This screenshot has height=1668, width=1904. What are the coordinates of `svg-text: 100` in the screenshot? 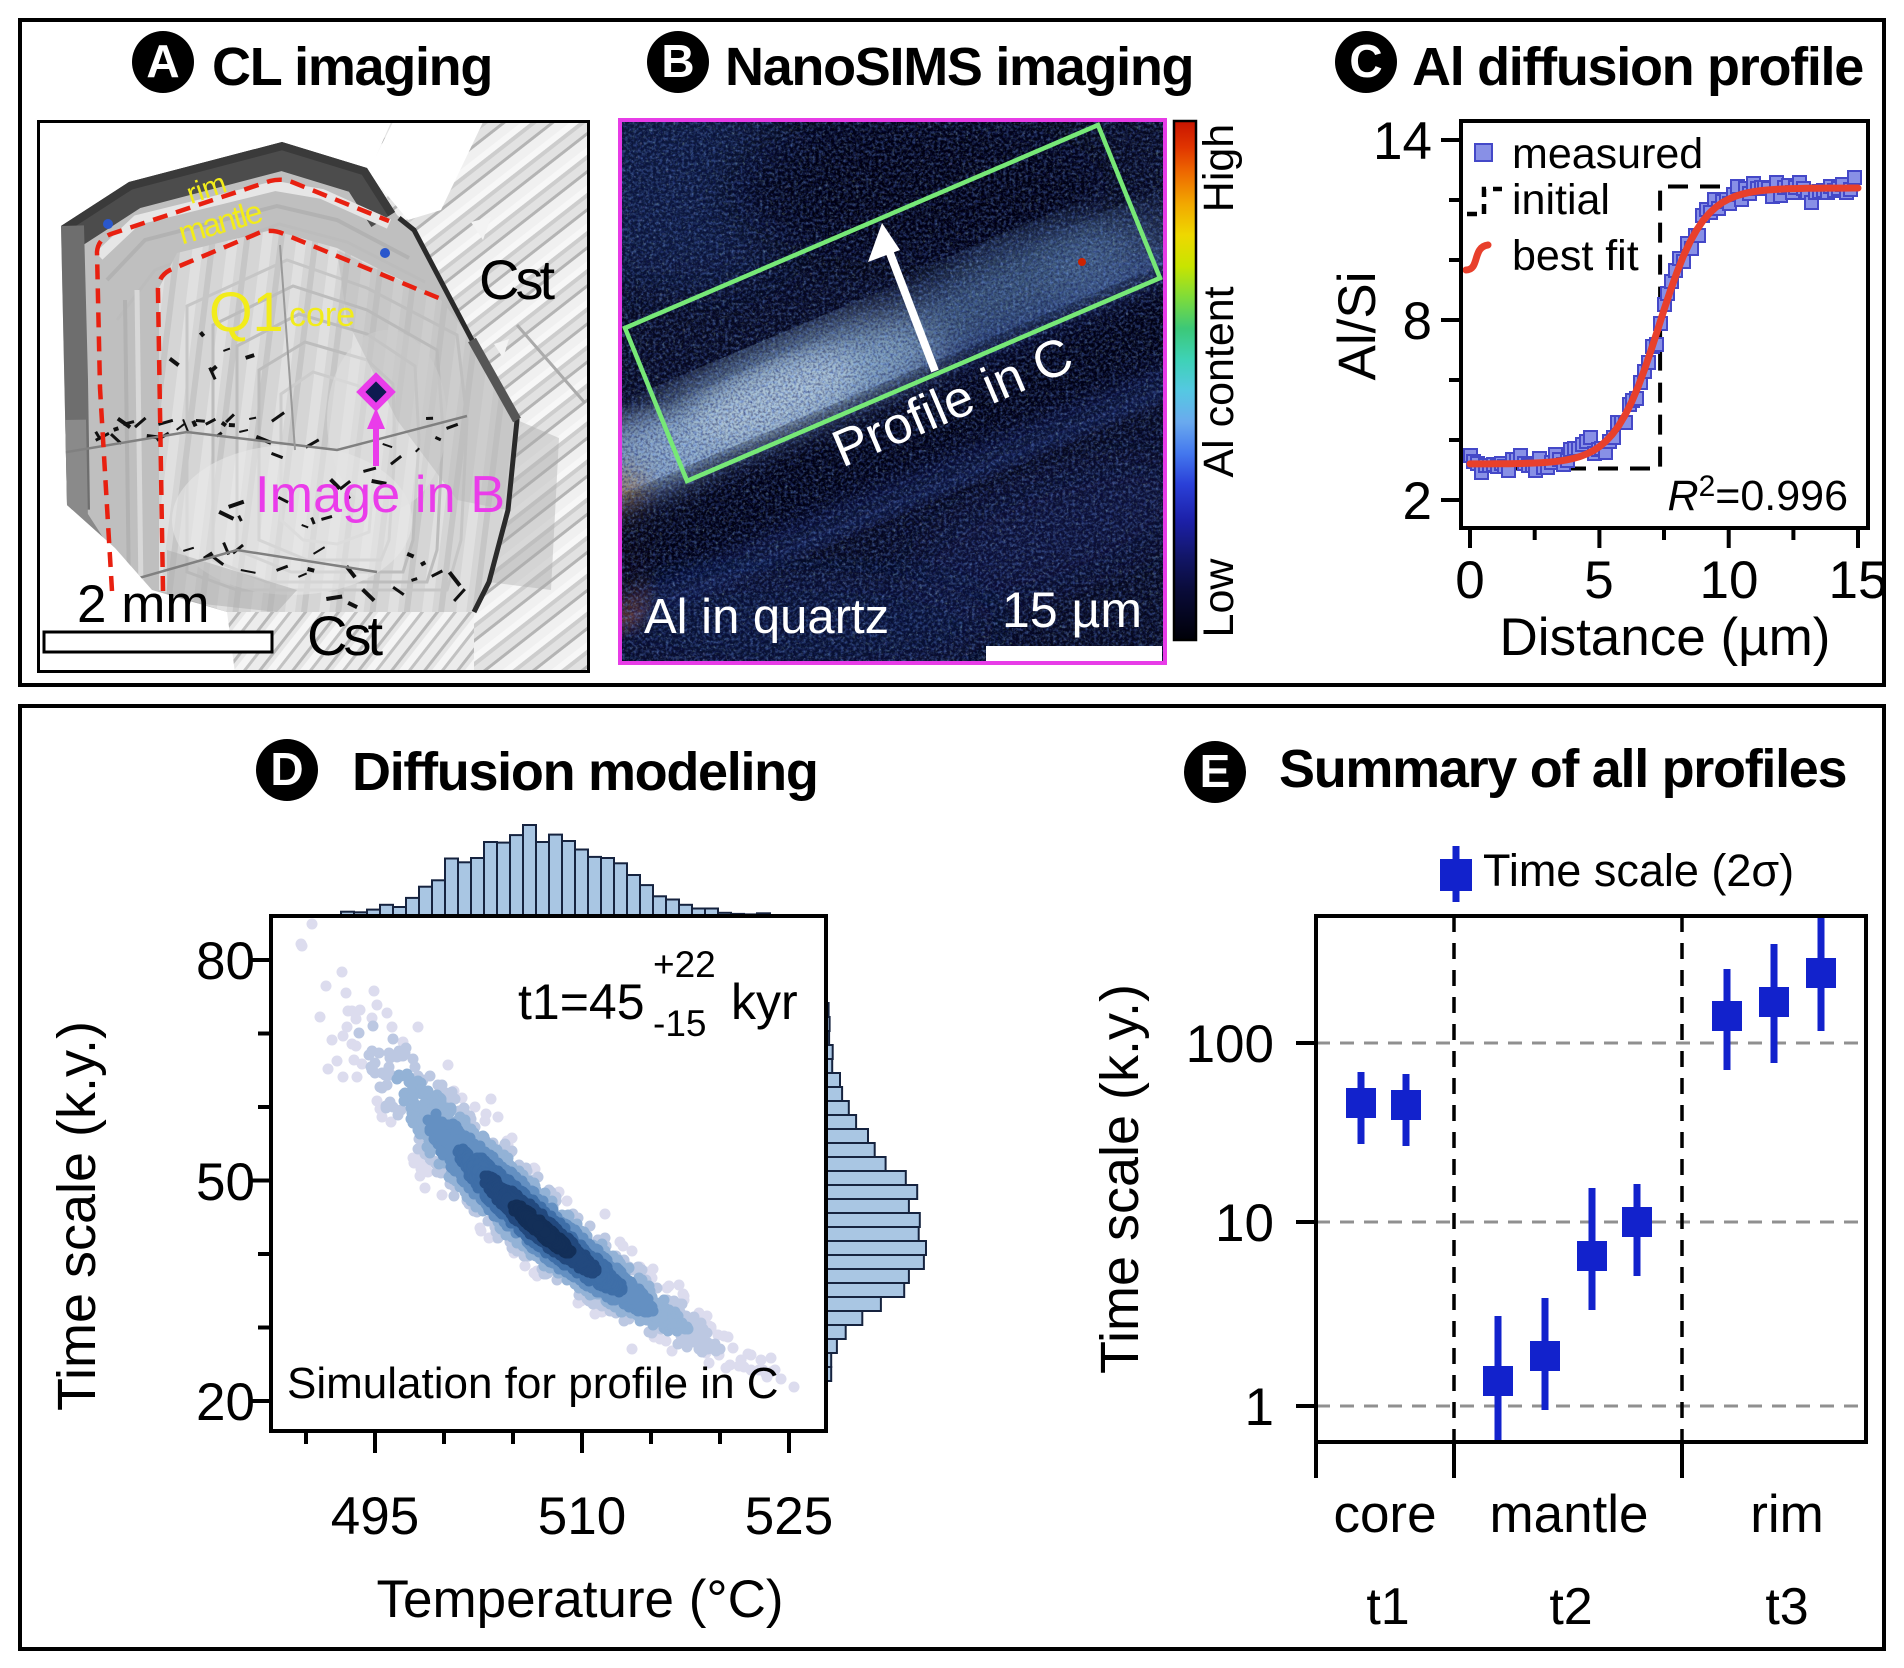 It's located at (1230, 1044).